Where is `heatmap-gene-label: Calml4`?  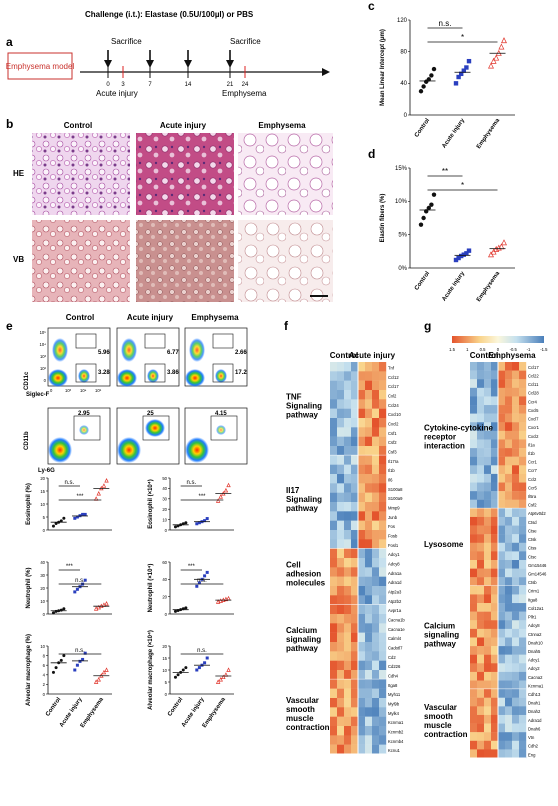 heatmap-gene-label: Calml4 is located at coordinates (395, 638).